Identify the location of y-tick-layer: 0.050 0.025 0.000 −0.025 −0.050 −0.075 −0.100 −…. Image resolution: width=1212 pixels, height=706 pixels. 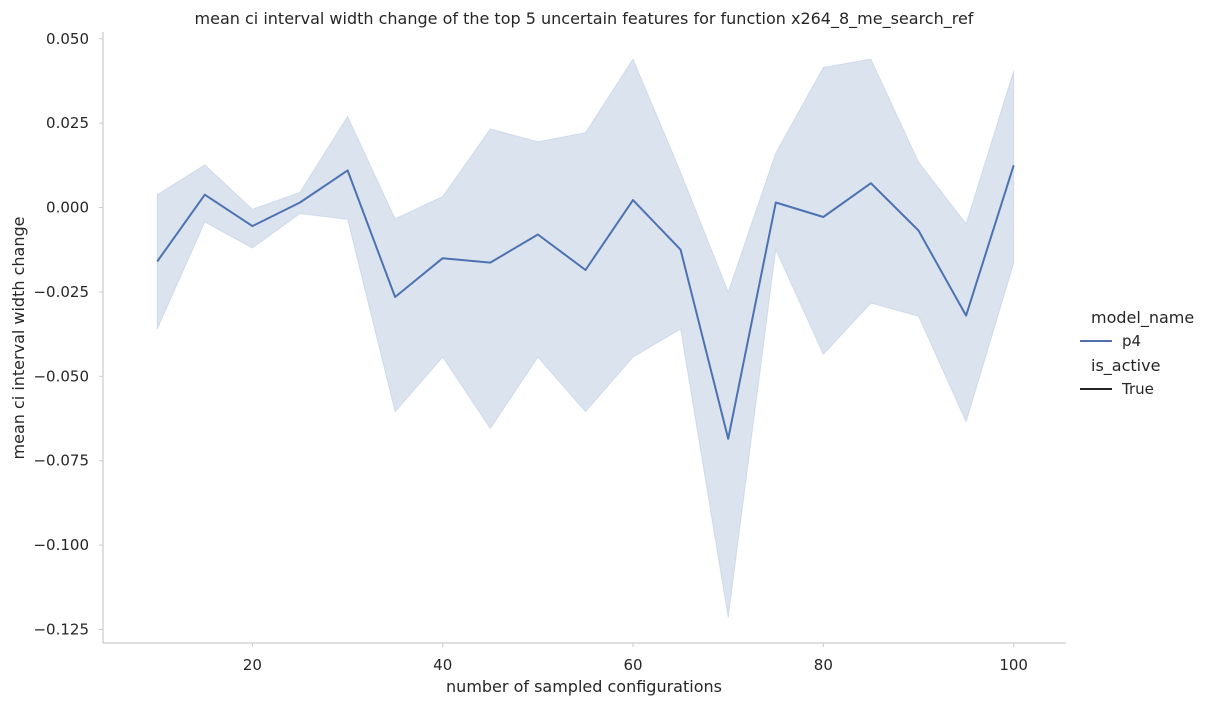
(68, 334).